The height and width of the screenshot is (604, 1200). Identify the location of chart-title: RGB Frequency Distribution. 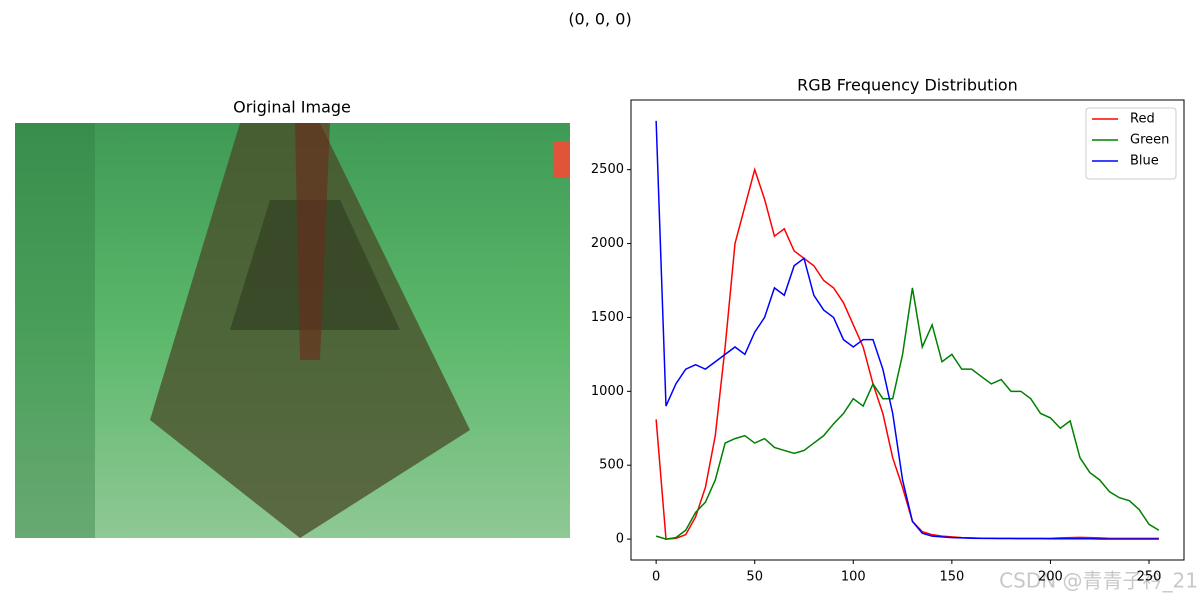
(907, 85).